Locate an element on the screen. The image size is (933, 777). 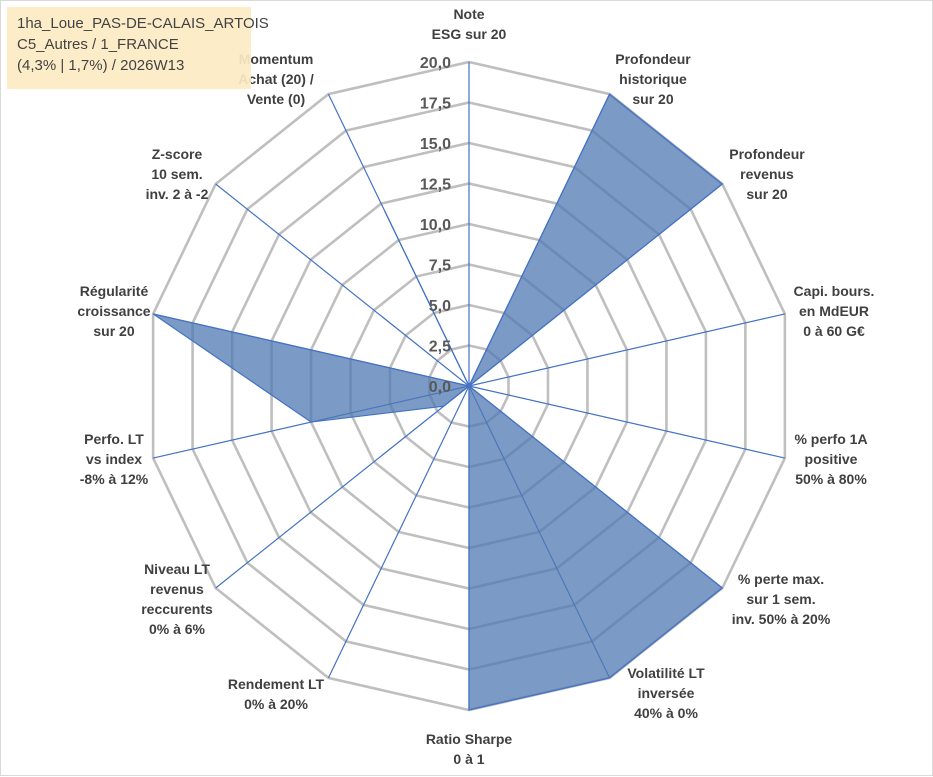
tick-label-0: 0,0 is located at coordinates (440, 387).